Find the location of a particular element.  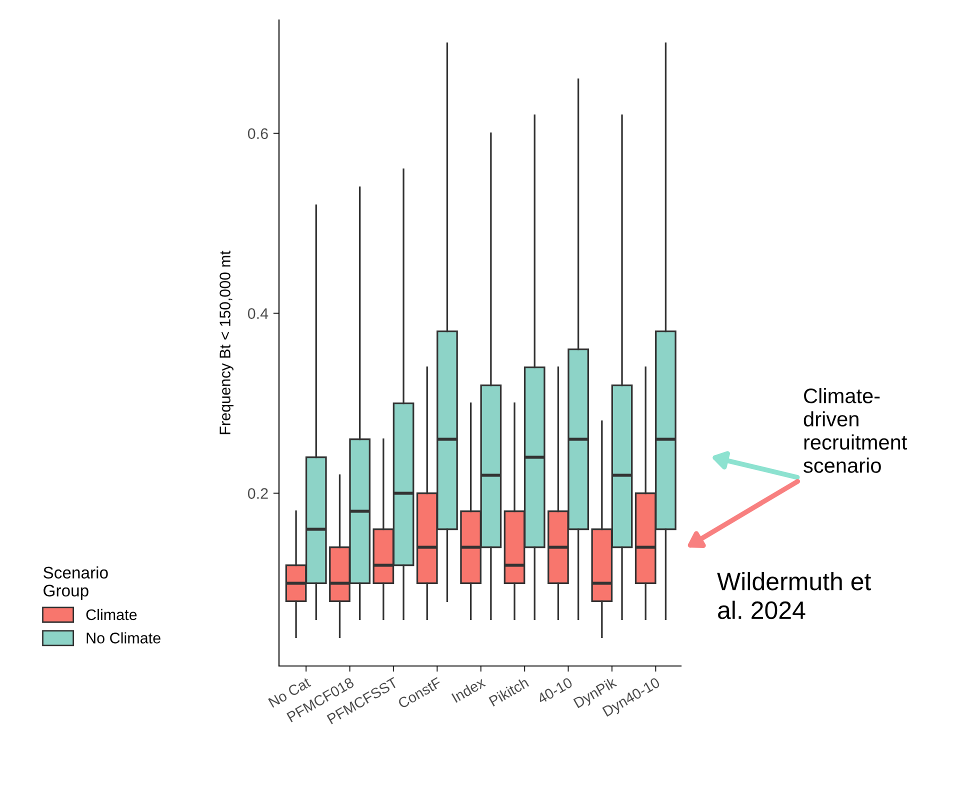

legend-title: Scenario Group is located at coordinates (76, 583).